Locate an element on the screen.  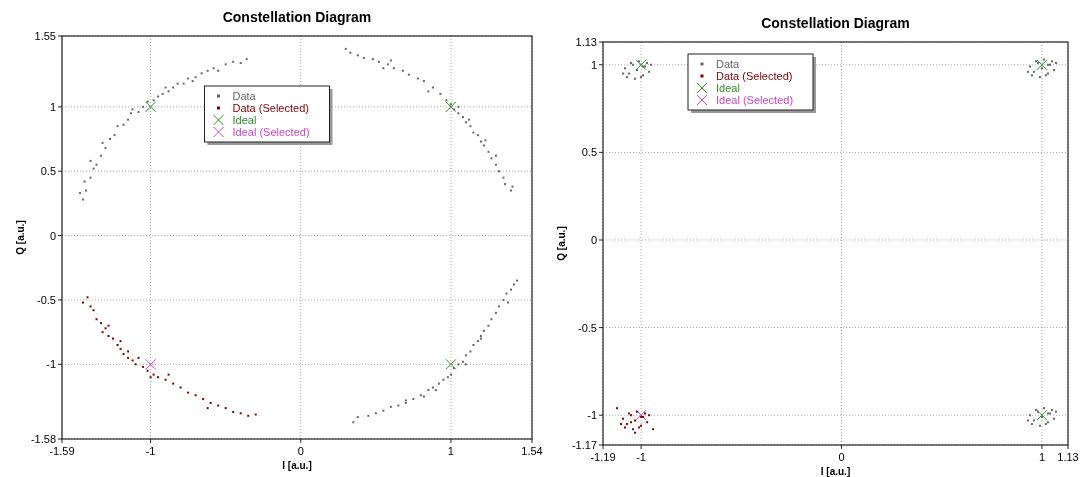
x-tick-label: 1.54 is located at coordinates (532, 451).